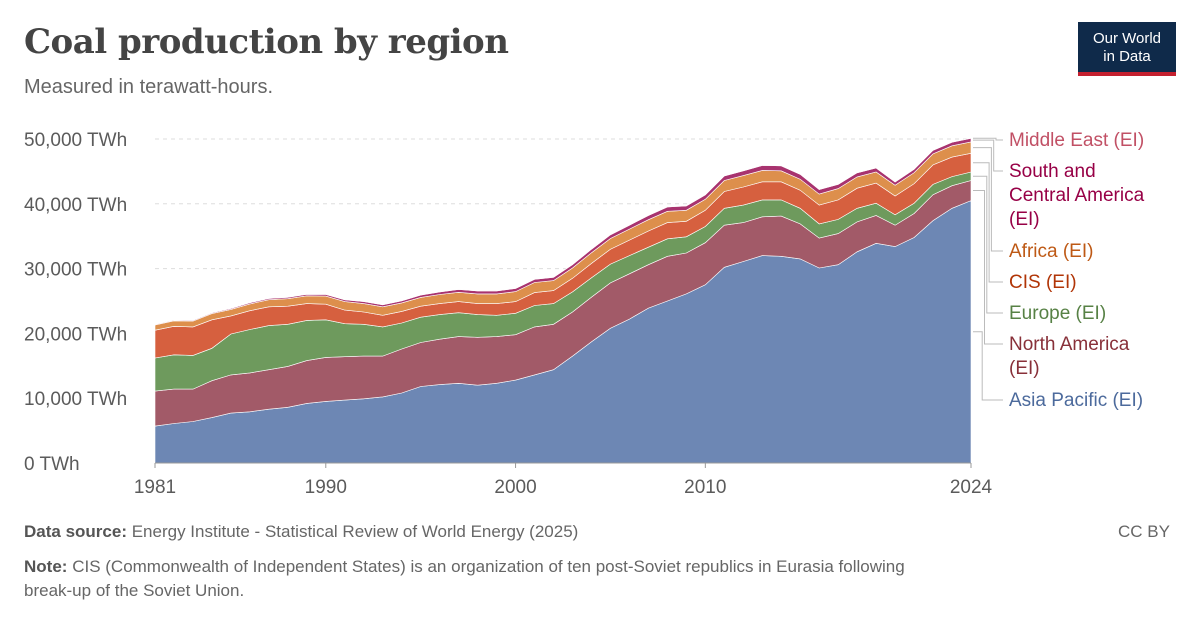 This screenshot has height=627, width=1200. I want to click on y-tick-label: 10,000 TWh, so click(75, 399).